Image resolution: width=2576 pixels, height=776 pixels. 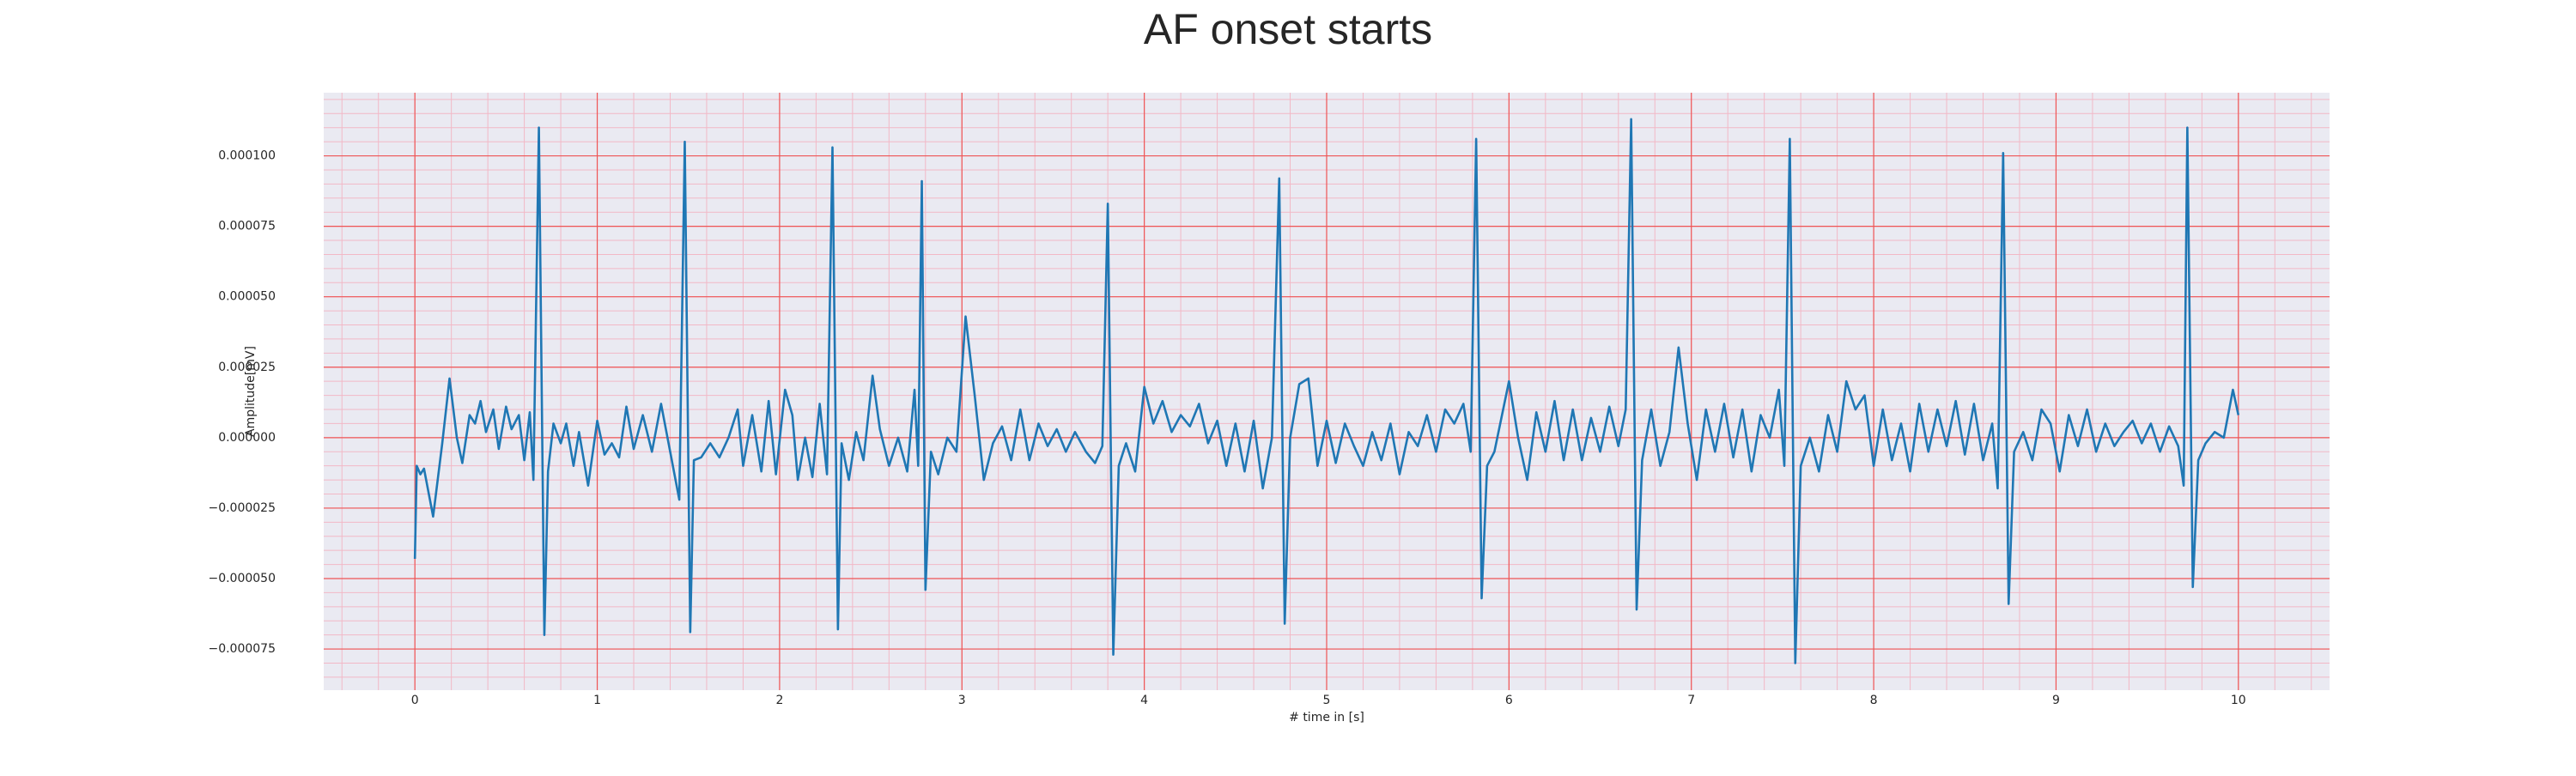 I want to click on y-axis-label: Amplitude[mV], so click(x=251, y=391).